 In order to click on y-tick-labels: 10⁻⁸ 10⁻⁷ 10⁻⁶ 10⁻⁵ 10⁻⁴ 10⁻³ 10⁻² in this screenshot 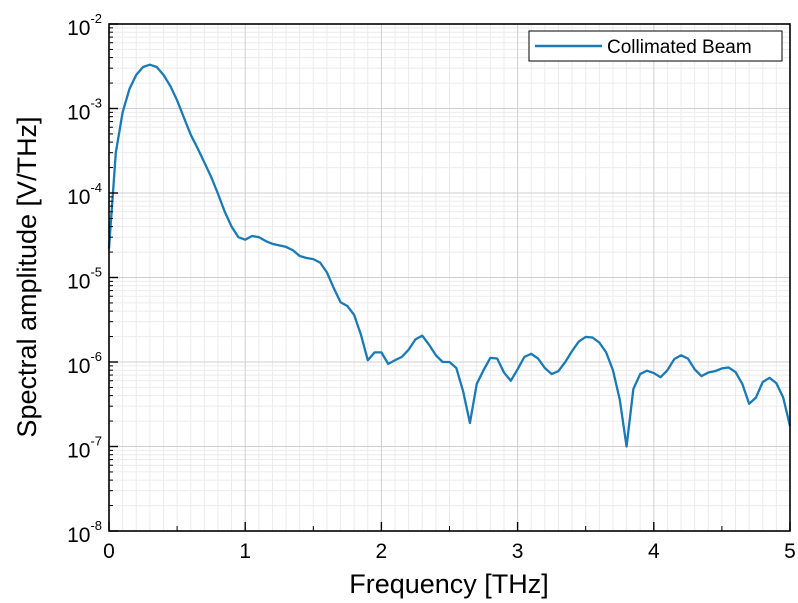, I will do `click(84, 279)`.